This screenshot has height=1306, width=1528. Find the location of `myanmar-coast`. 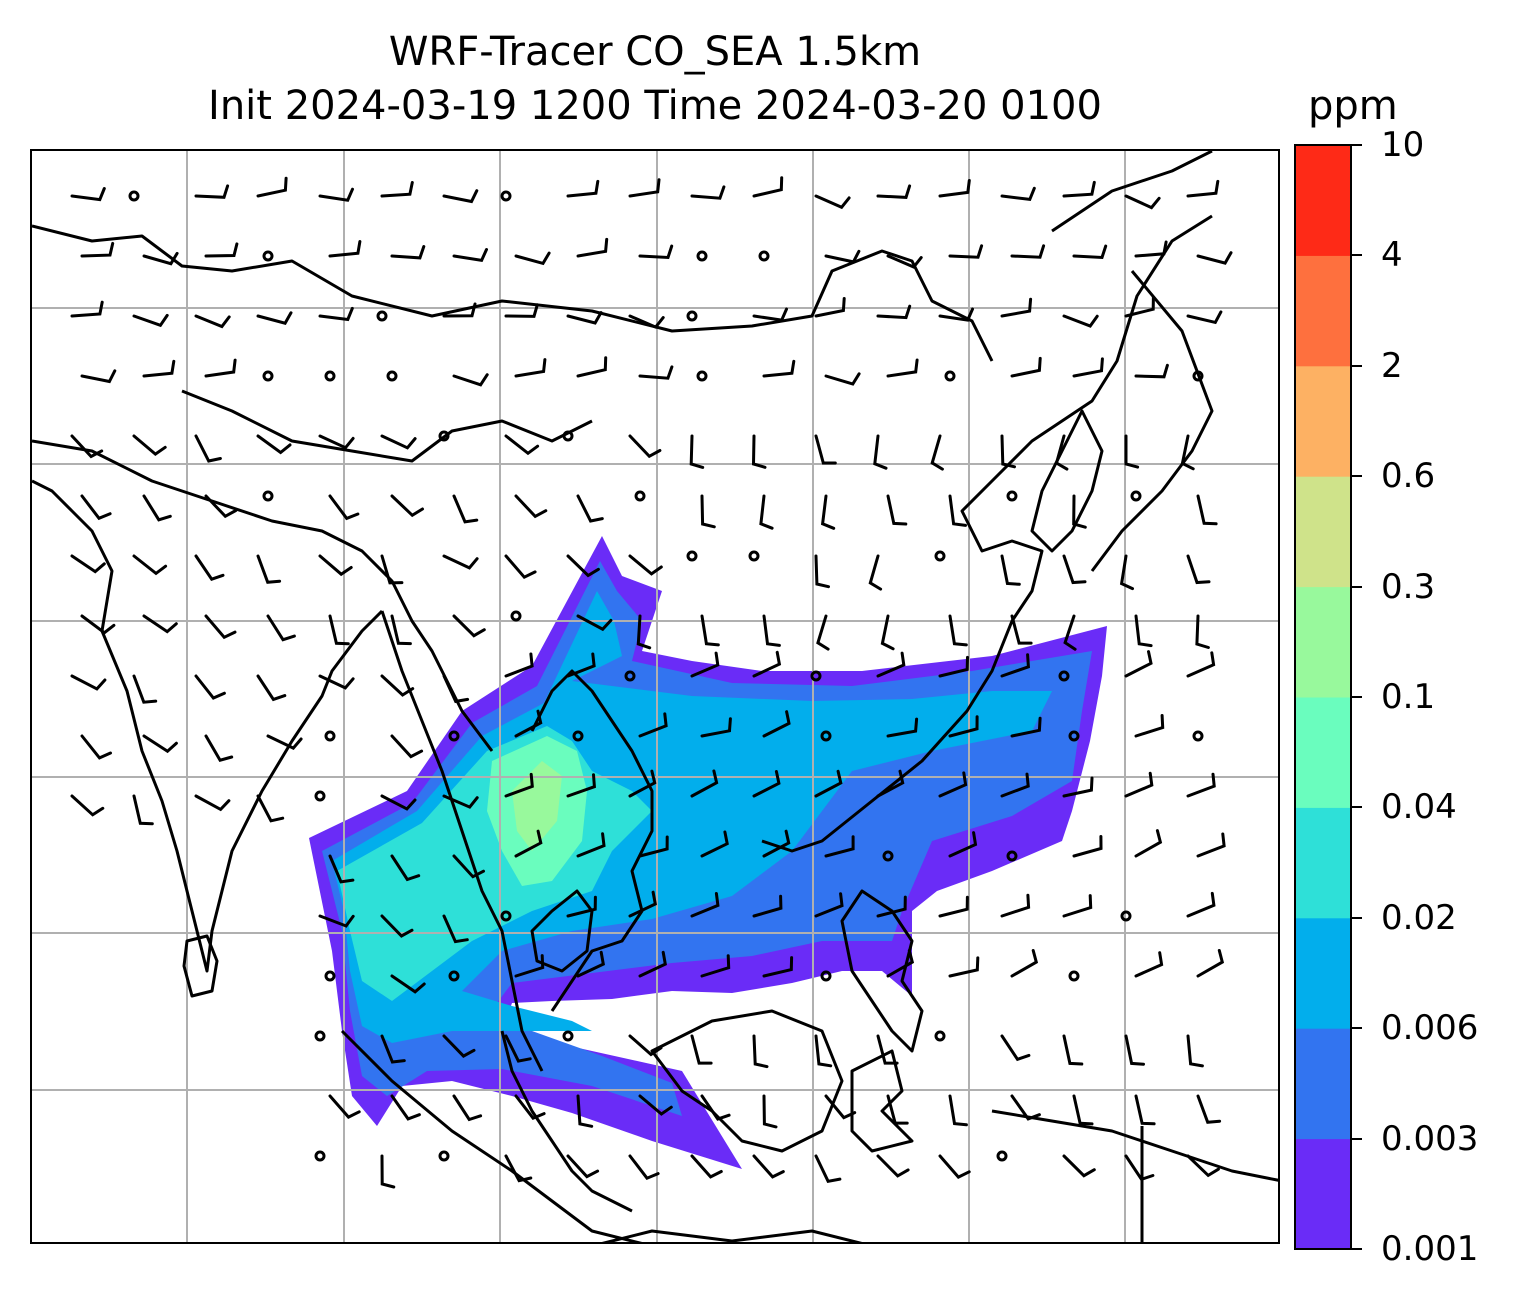

myanmar-coast is located at coordinates (462, 841).